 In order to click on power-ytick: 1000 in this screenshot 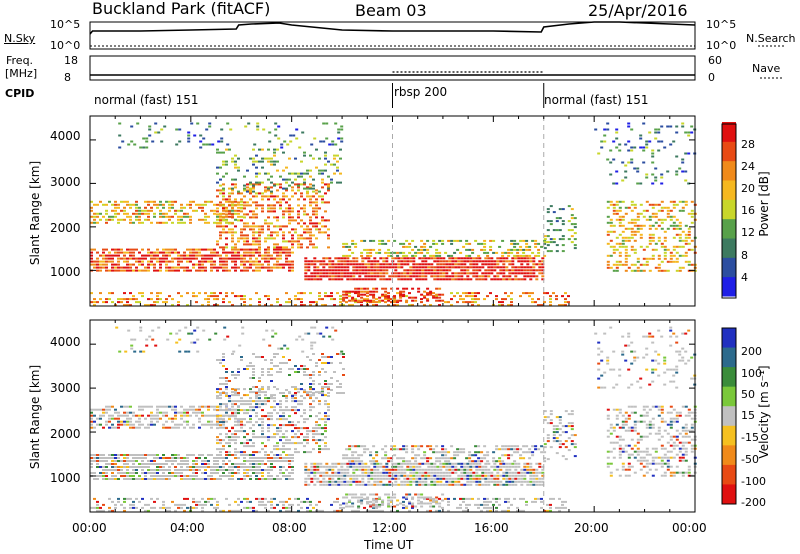, I will do `click(65, 272)`.